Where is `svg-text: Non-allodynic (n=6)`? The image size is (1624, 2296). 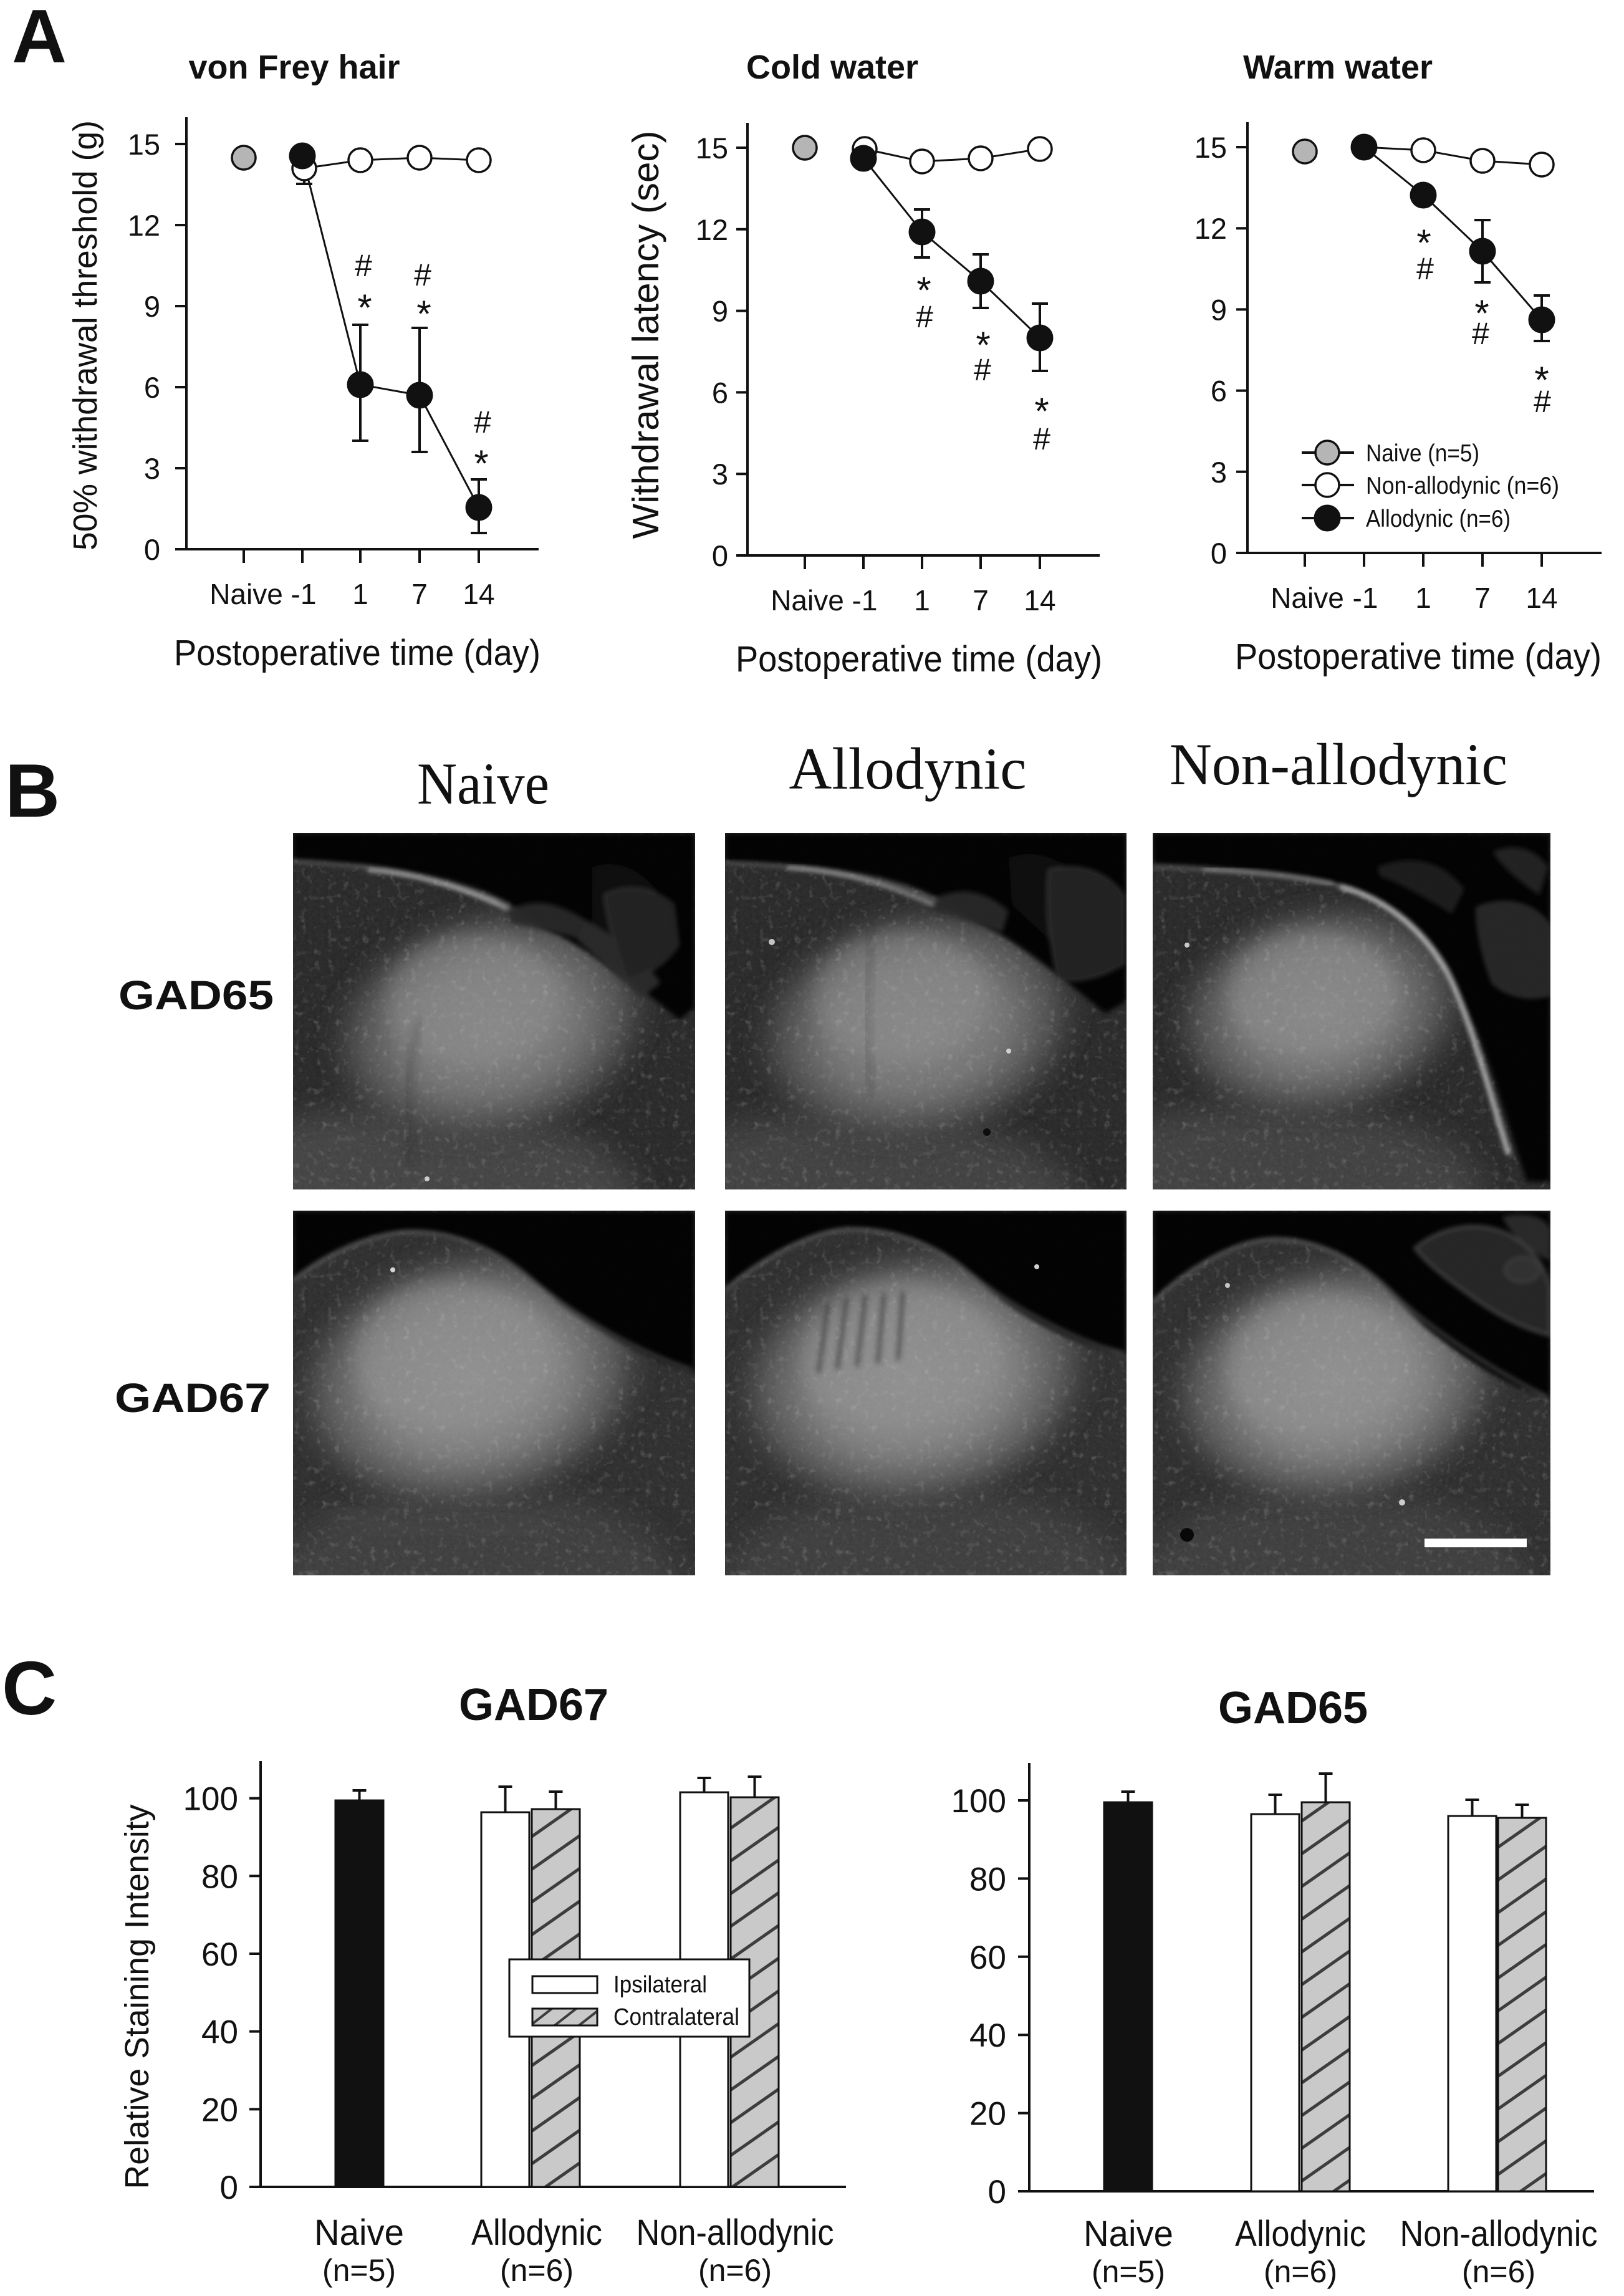 svg-text: Non-allodynic (n=6) is located at coordinates (1462, 486).